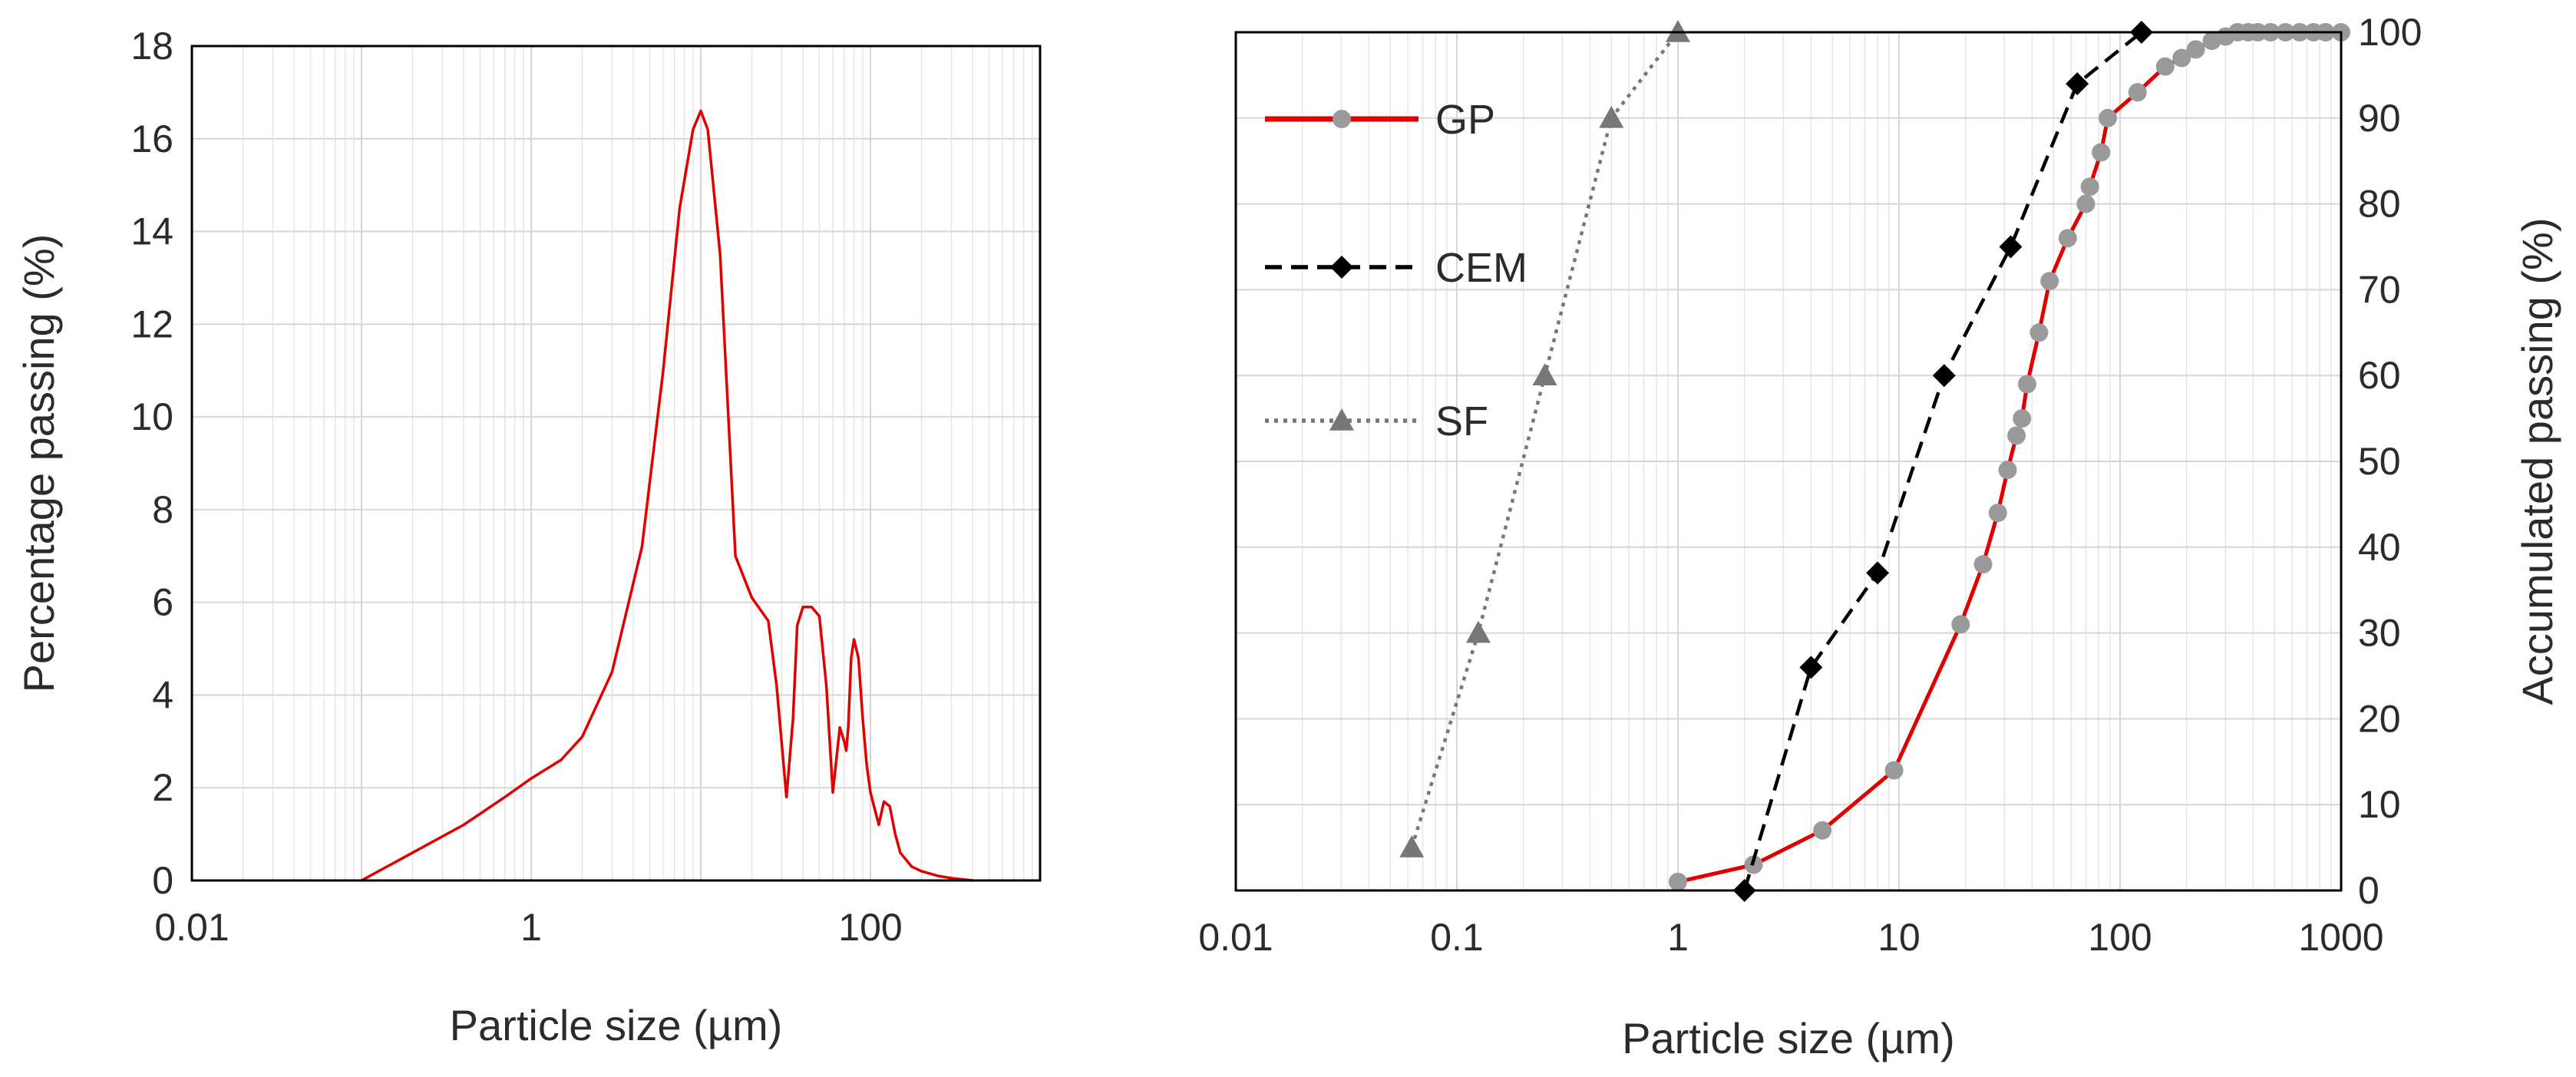 The width and height of the screenshot is (2576, 1077). What do you see at coordinates (2379, 289) in the screenshot?
I see `y-tick-label: 70` at bounding box center [2379, 289].